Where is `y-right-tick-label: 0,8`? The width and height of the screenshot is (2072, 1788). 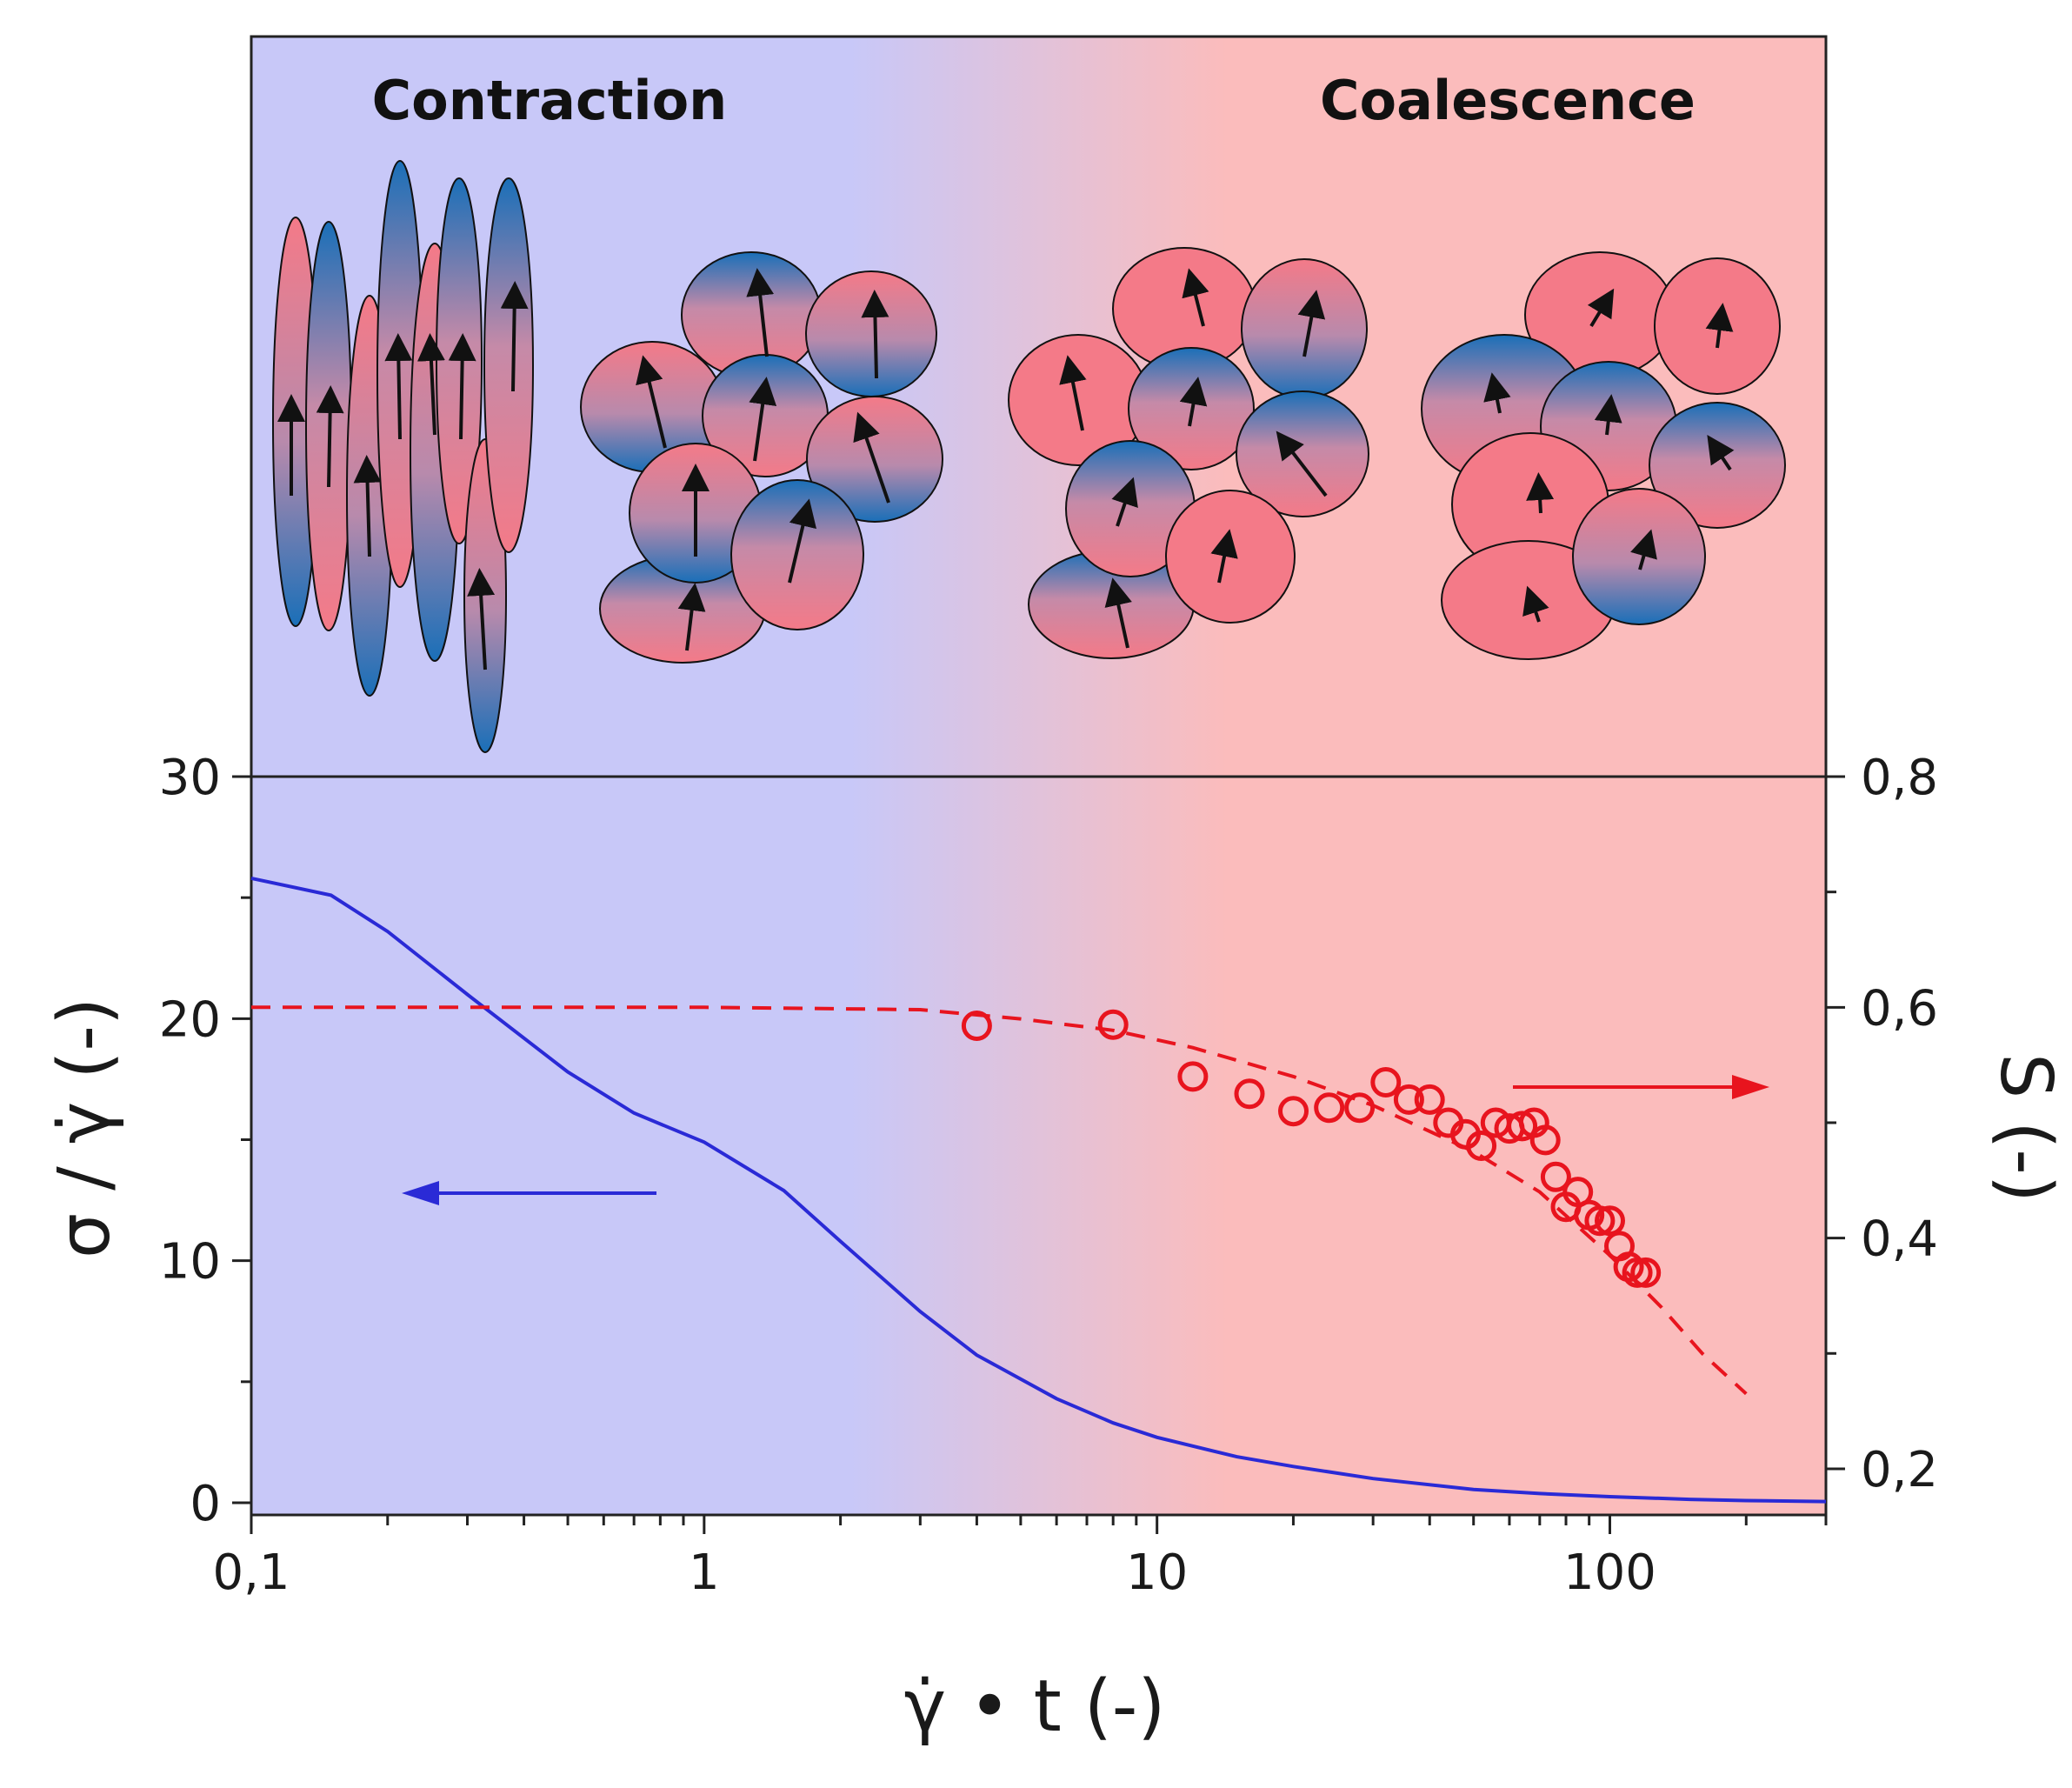
y-right-tick-label: 0,8 is located at coordinates (1900, 778).